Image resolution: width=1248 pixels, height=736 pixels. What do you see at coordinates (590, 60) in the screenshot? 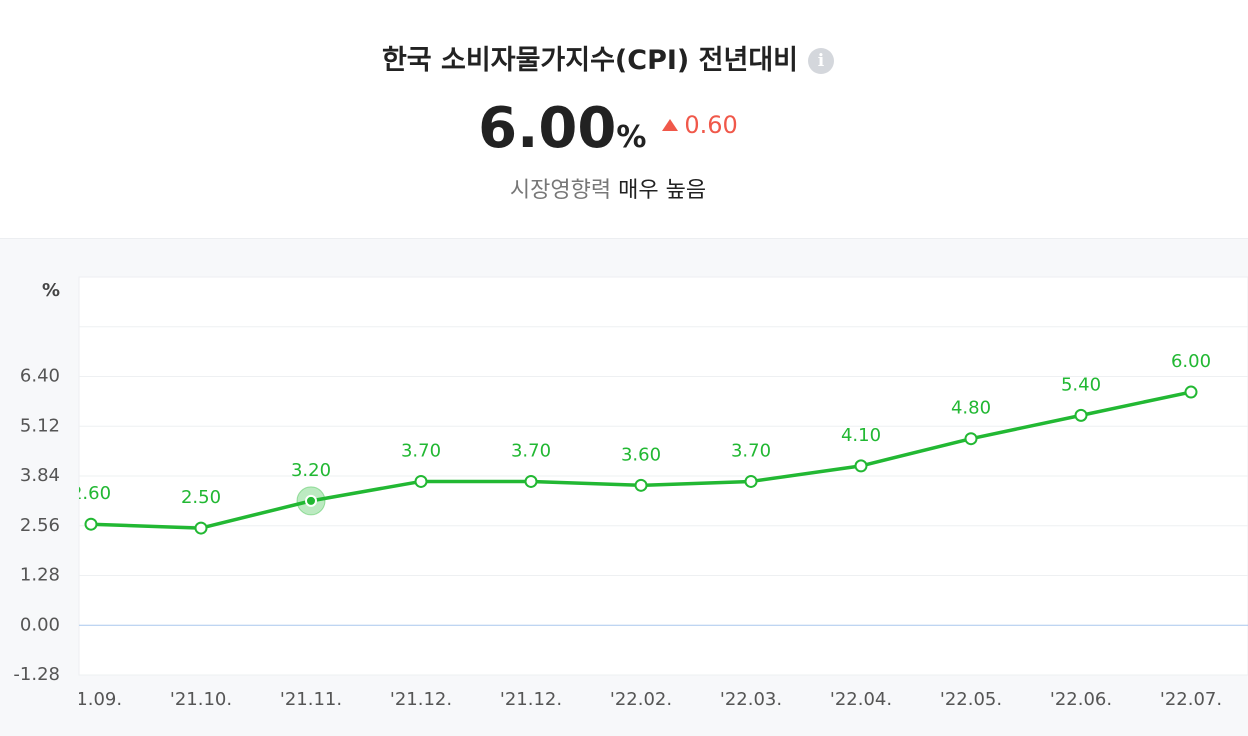
I see `title: 한국 소비자물가지수(CPI) 전년대비` at bounding box center [590, 60].